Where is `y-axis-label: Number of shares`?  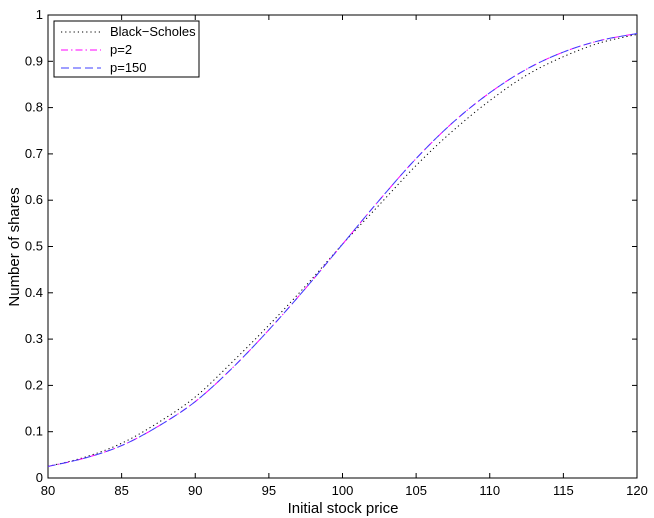 y-axis-label: Number of shares is located at coordinates (14, 246).